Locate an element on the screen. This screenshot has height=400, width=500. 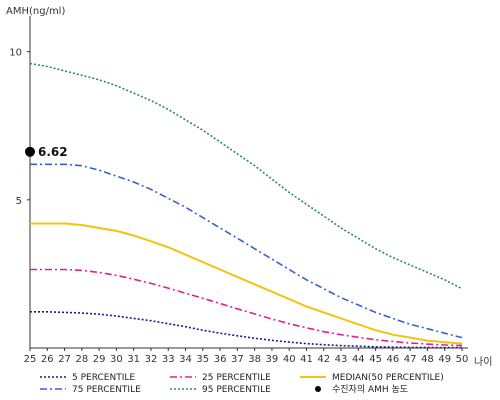
points-layer: 6.62 is located at coordinates (46, 152).